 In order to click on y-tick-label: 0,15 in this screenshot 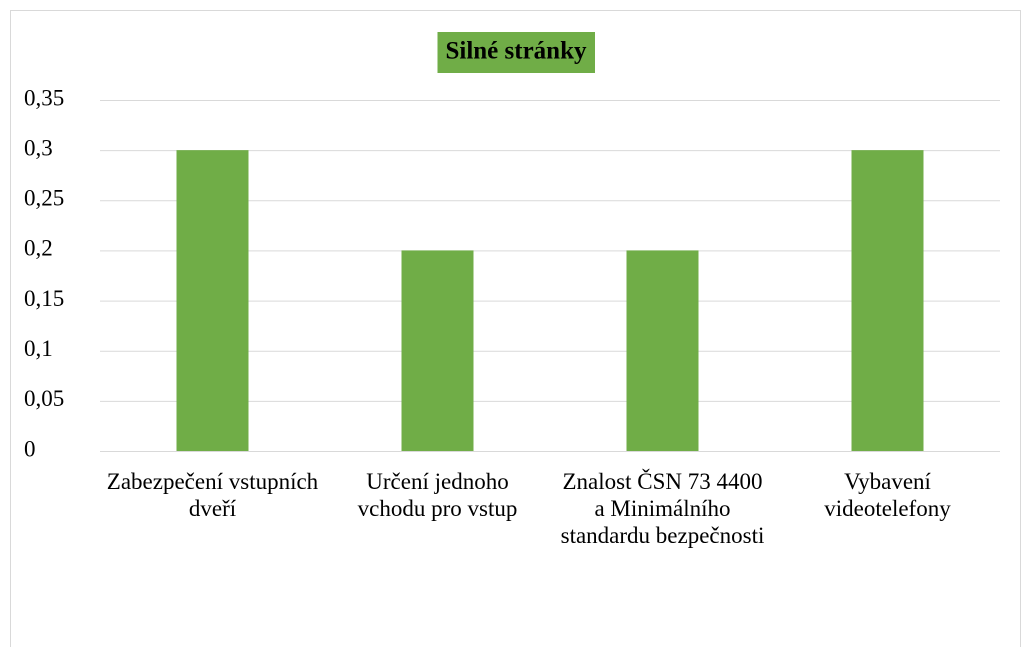, I will do `click(44, 298)`.